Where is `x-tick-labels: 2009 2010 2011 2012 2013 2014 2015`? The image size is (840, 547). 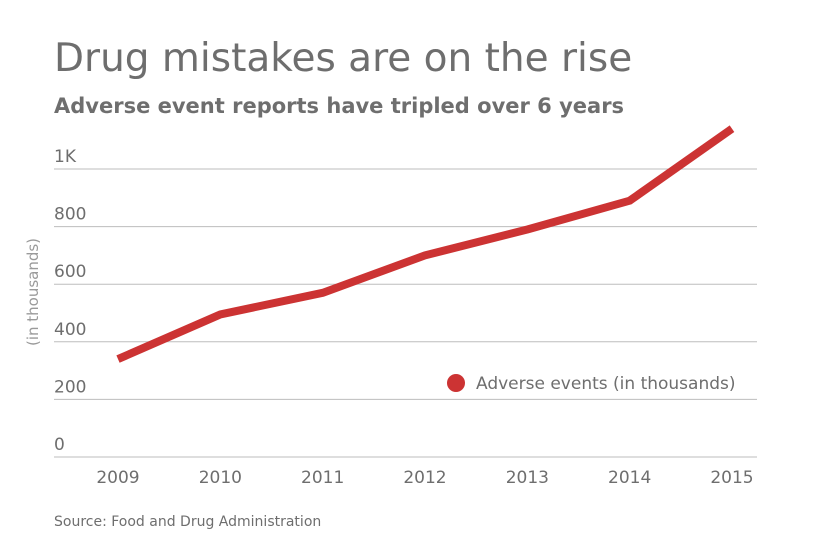
x-tick-labels: 2009 2010 2011 2012 2013 2014 2015 is located at coordinates (424, 478).